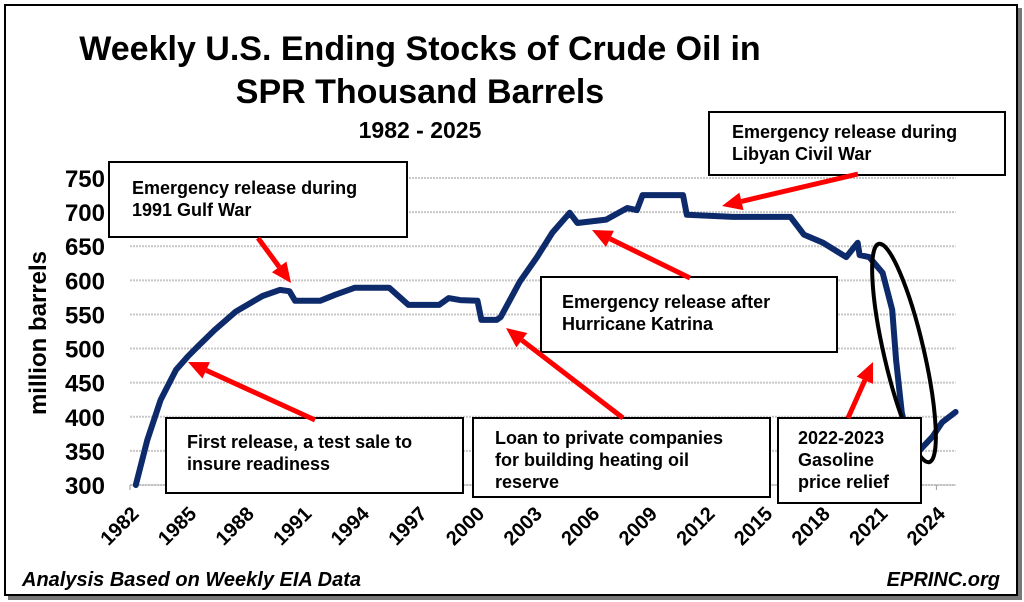  What do you see at coordinates (408, 526) in the screenshot?
I see `x-tick-label: 1997` at bounding box center [408, 526].